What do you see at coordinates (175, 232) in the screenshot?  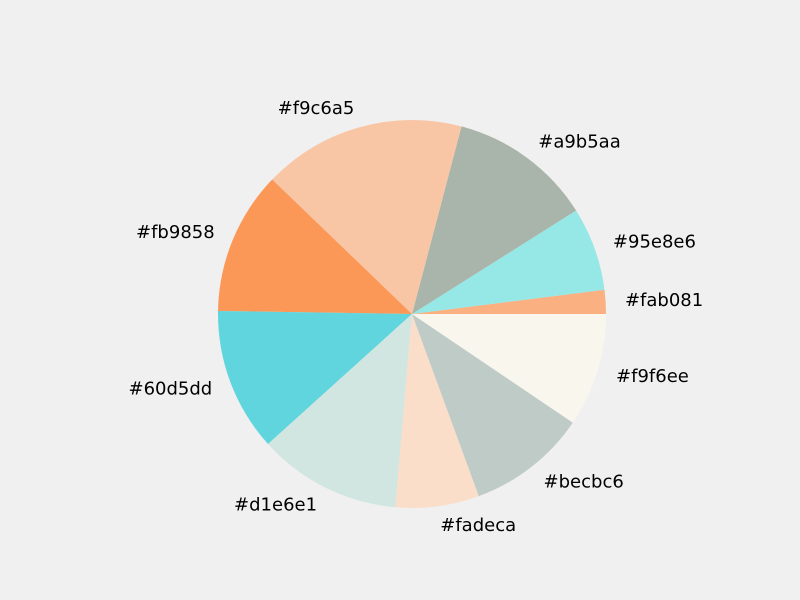 I see `slice-label: #fb9858` at bounding box center [175, 232].